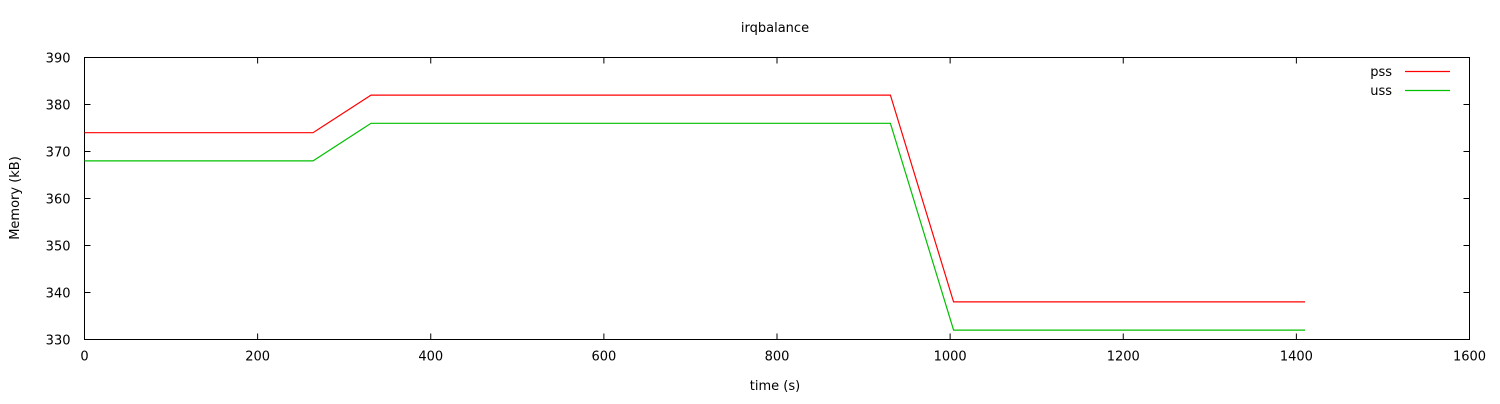 The height and width of the screenshot is (404, 1500). Describe the element at coordinates (58, 341) in the screenshot. I see `y-tick-label: 330` at that location.